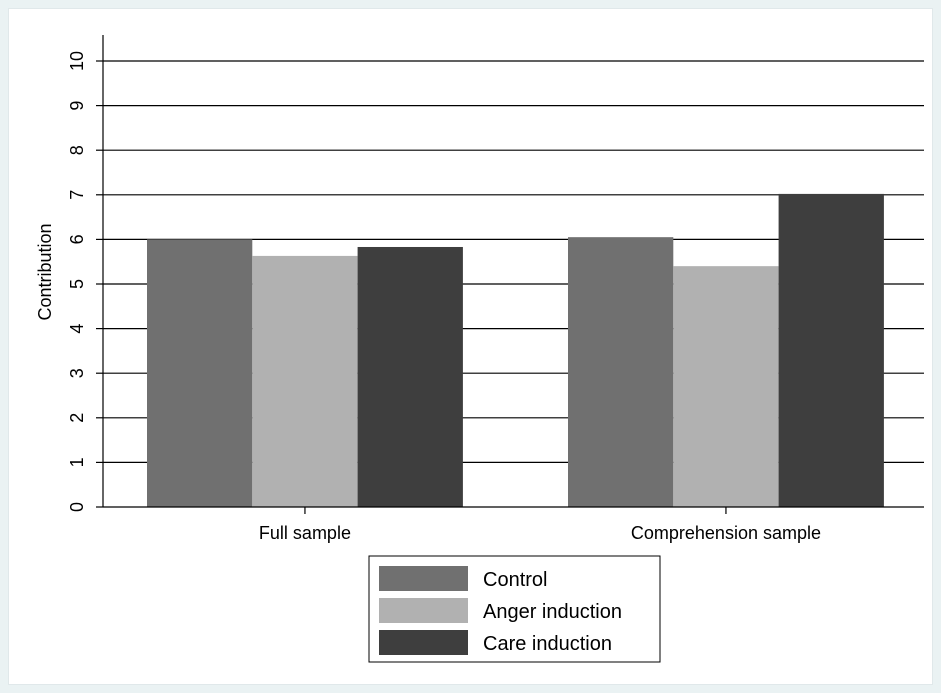 Image resolution: width=941 pixels, height=693 pixels. What do you see at coordinates (77, 373) in the screenshot?
I see `y-tick-label: 3` at bounding box center [77, 373].